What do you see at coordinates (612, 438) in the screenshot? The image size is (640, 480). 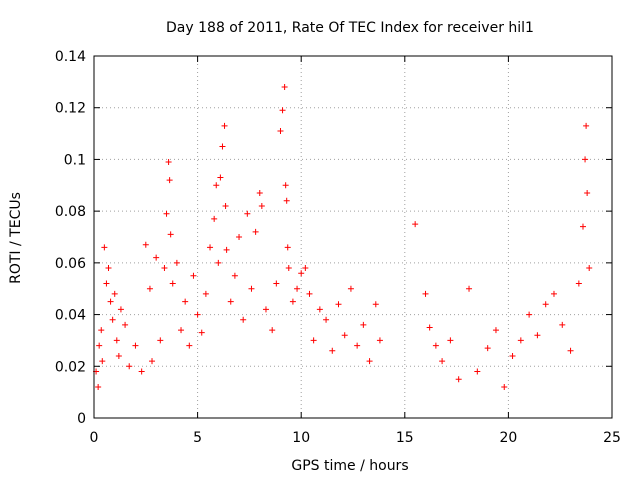 I see `x-tick-label: 25` at bounding box center [612, 438].